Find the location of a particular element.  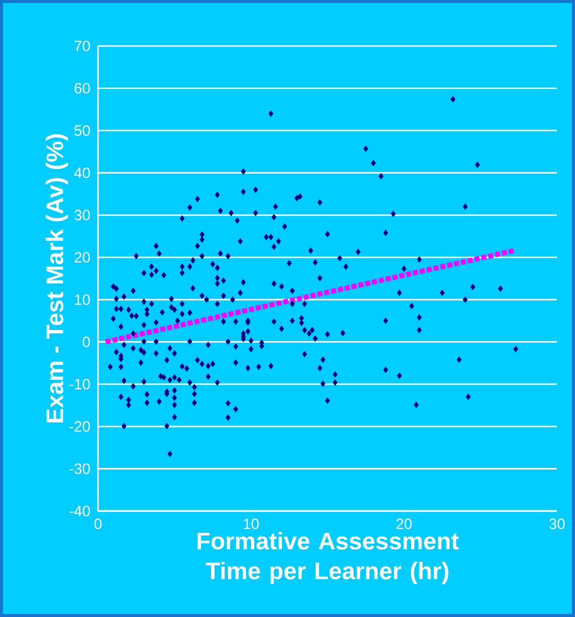

y-tick-label: 70 is located at coordinates (82, 46).